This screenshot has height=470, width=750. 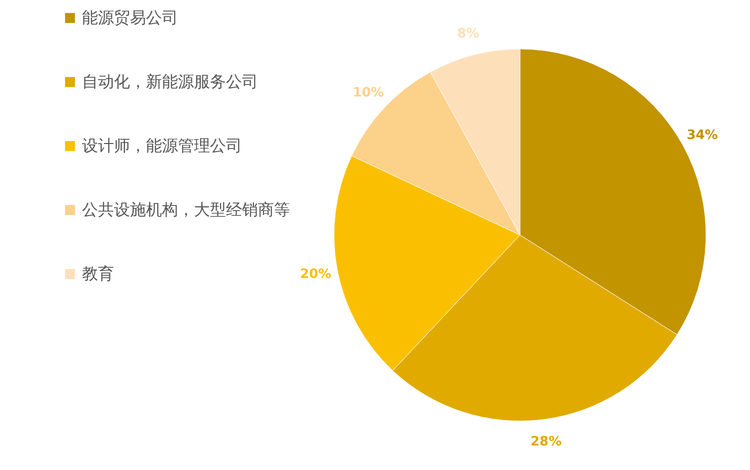 What do you see at coordinates (162, 145) in the screenshot?
I see `legend-label: 设计师，能源管理公司` at bounding box center [162, 145].